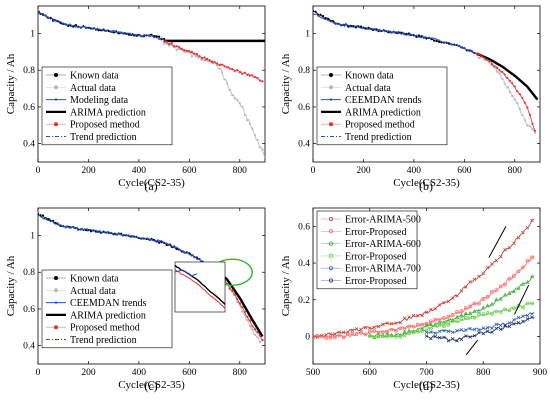  I want to click on legend-label: Modeling data, so click(99, 100).